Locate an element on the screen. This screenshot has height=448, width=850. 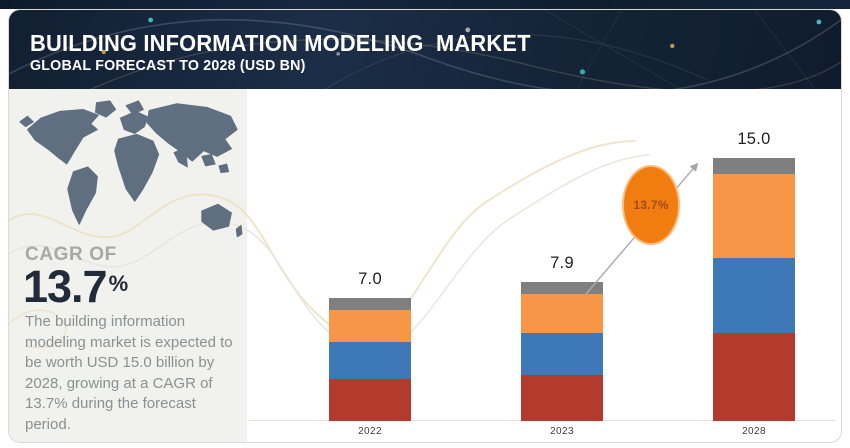
x-axis-label-2023: 2023 is located at coordinates (562, 431).